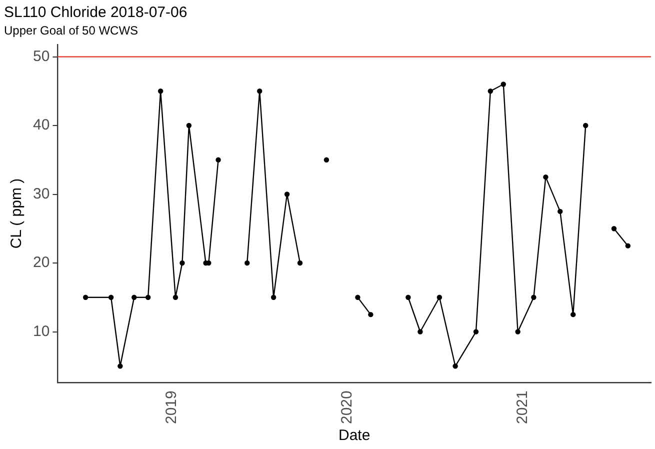  I want to click on x-tick-label: 2021, so click(523, 407).